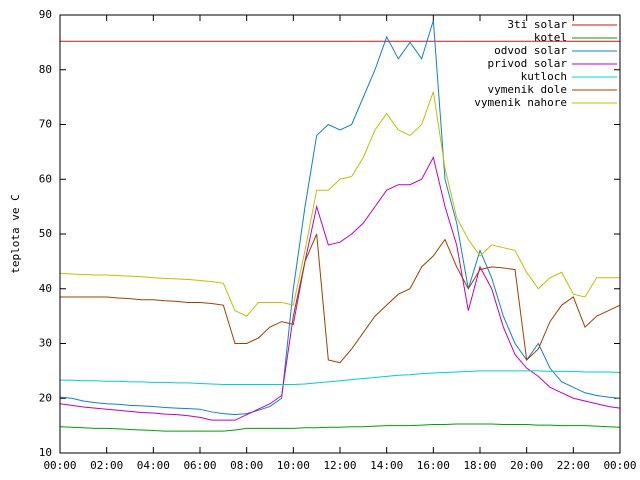  What do you see at coordinates (45, 178) in the screenshot?
I see `y-tick-label: 60` at bounding box center [45, 178].